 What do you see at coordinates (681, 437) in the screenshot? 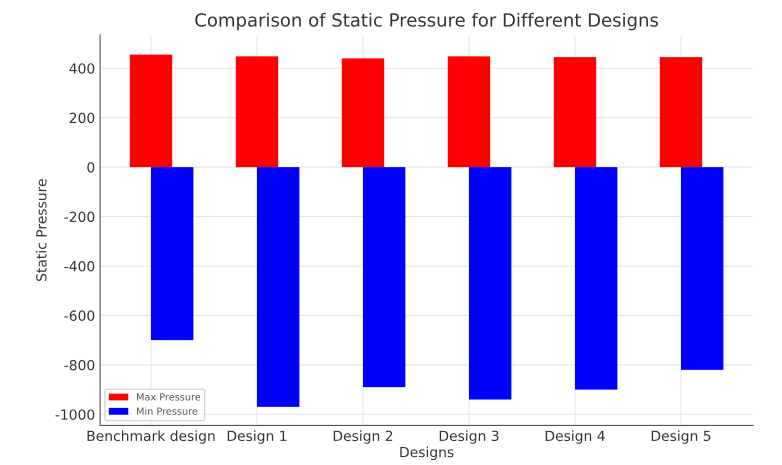
I see `x-tick-label: Design 5` at bounding box center [681, 437].